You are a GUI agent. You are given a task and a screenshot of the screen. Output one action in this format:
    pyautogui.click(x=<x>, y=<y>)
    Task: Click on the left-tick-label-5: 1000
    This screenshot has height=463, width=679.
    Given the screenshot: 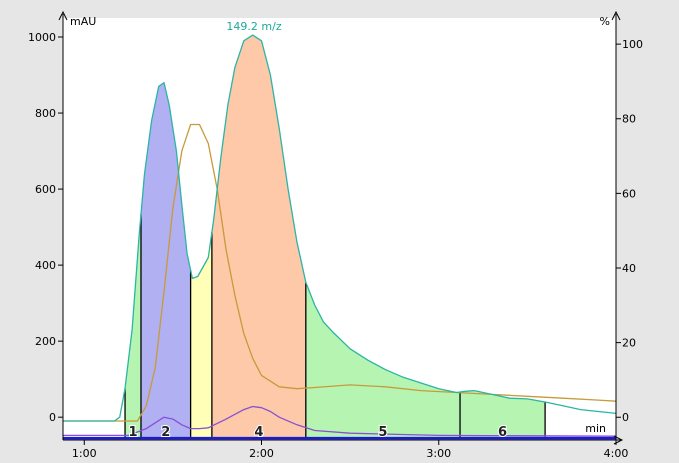 What is the action you would take?
    pyautogui.click(x=42, y=37)
    